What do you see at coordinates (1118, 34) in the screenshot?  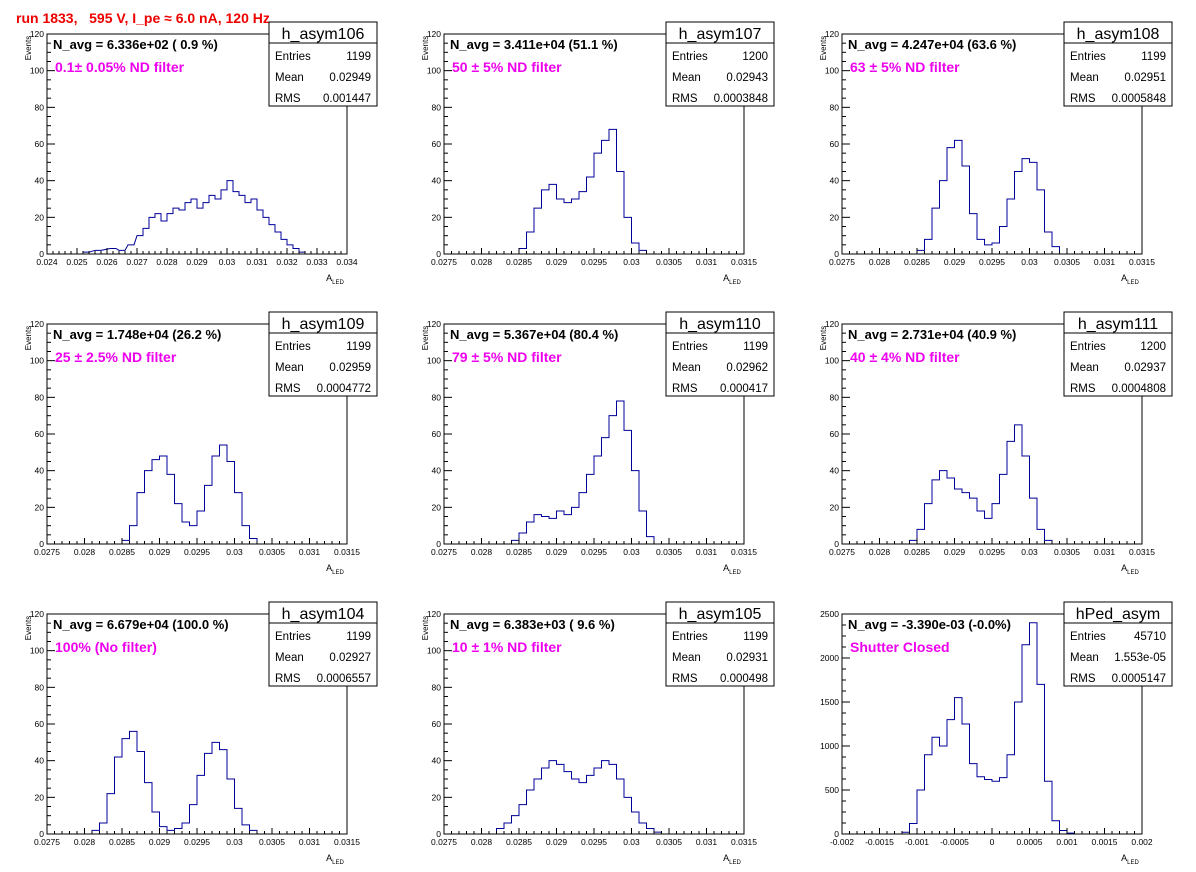 I see `histogram-name: h_asym108` at bounding box center [1118, 34].